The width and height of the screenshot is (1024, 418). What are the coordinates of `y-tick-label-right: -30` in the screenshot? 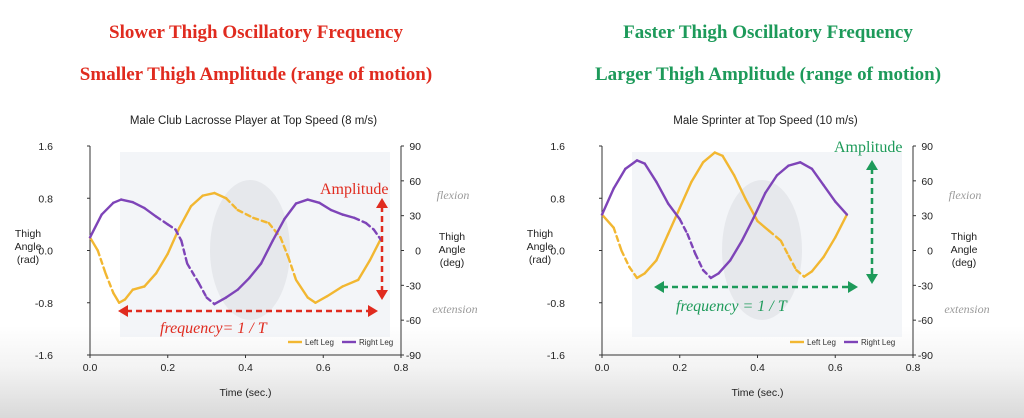 It's located at (925, 286).